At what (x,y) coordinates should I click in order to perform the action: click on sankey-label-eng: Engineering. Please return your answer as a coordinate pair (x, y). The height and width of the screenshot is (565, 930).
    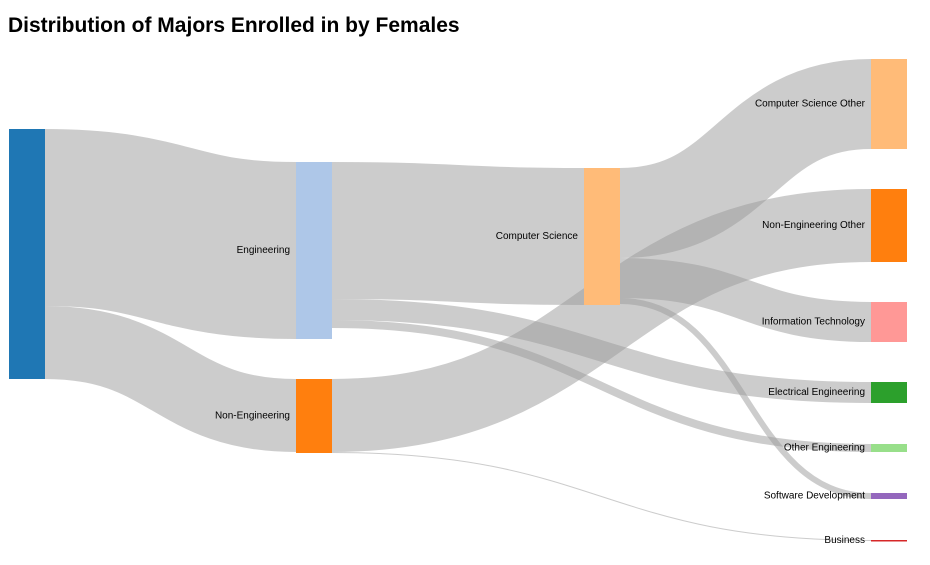
    Looking at the image, I should click on (263, 250).